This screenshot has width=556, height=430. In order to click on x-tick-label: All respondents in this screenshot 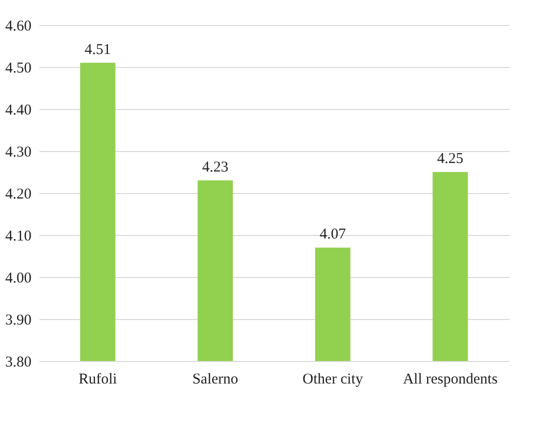, I will do `click(450, 380)`.